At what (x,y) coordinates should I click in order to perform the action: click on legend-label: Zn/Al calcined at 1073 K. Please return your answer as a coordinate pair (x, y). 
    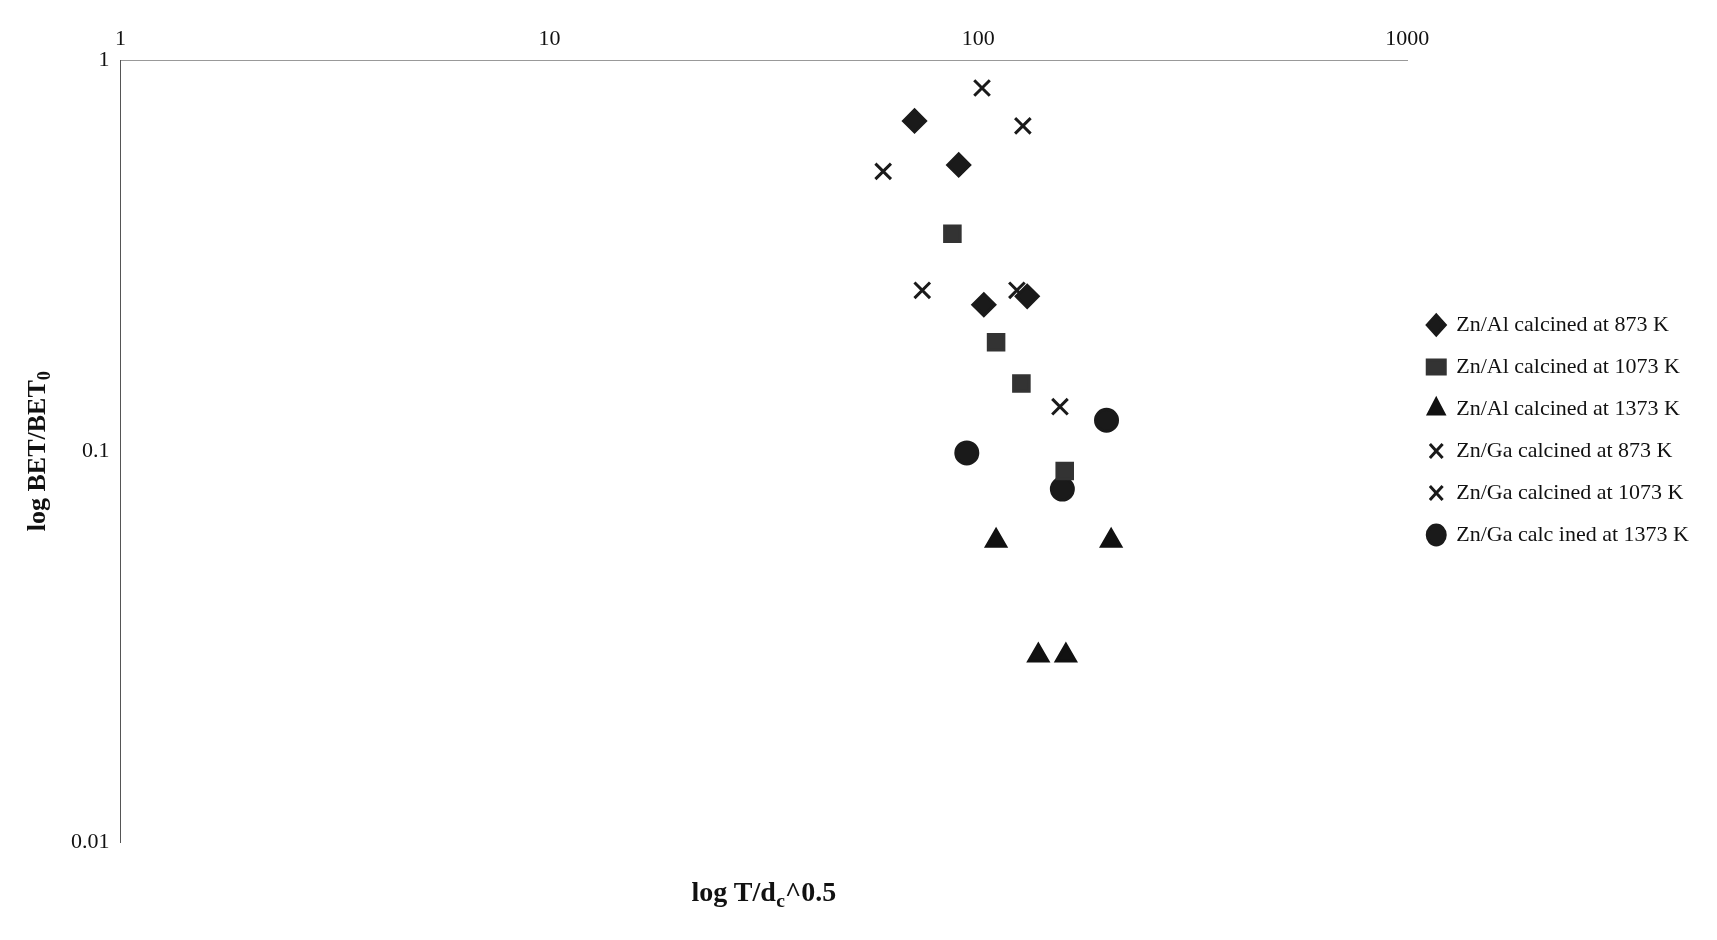
    Looking at the image, I should click on (1568, 365).